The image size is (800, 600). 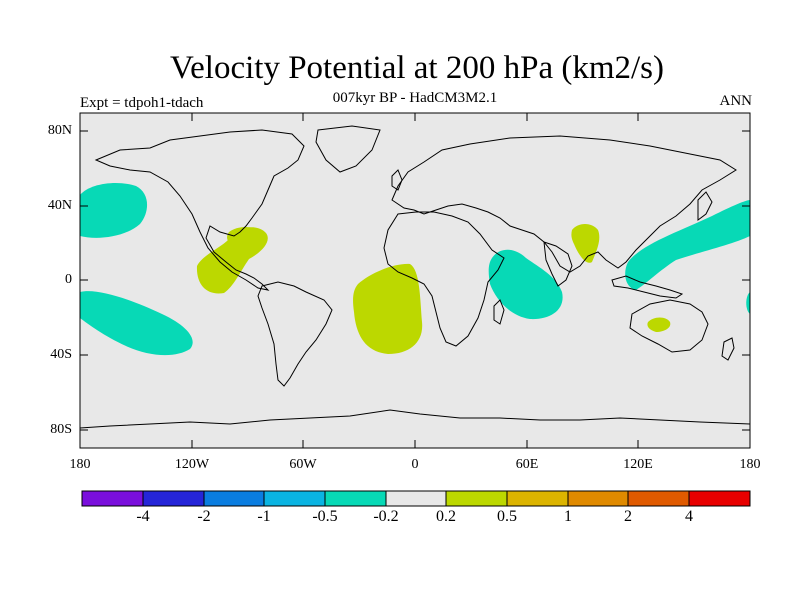 What do you see at coordinates (388, 308) in the screenshot?
I see `region-atlantic` at bounding box center [388, 308].